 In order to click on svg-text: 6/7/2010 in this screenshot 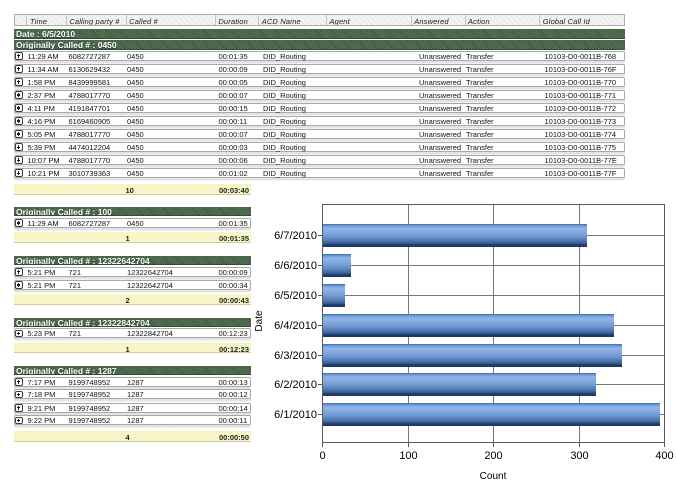, I will do `click(295, 236)`.